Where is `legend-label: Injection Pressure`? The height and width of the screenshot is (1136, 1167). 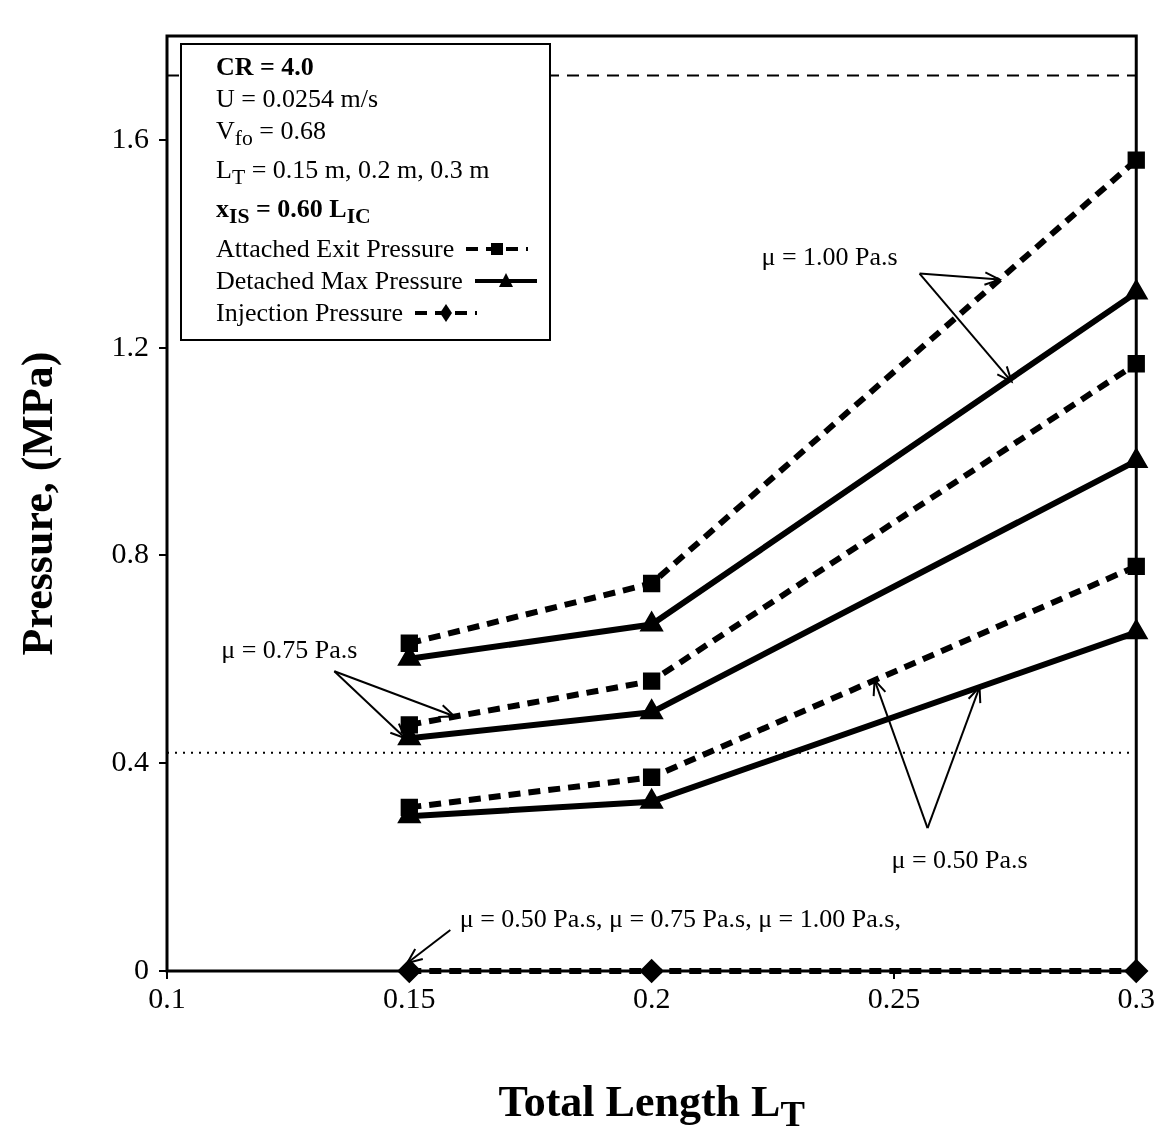
legend-label: Injection Pressure is located at coordinates (310, 312).